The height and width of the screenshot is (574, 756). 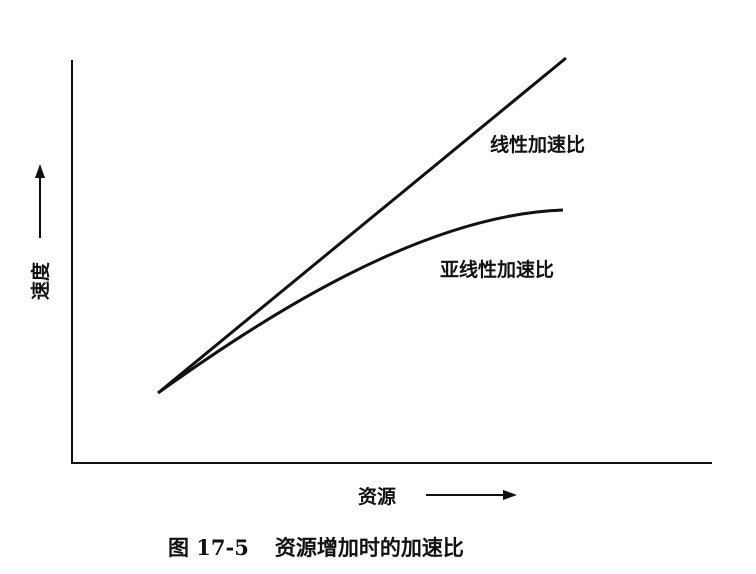 What do you see at coordinates (40, 201) in the screenshot?
I see `y-arrow` at bounding box center [40, 201].